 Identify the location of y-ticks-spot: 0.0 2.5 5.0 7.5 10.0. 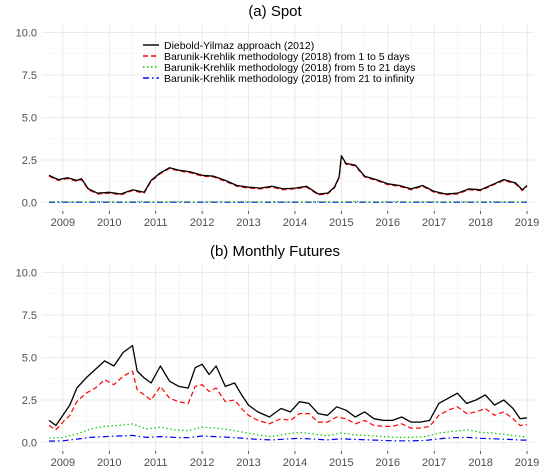
(26, 119).